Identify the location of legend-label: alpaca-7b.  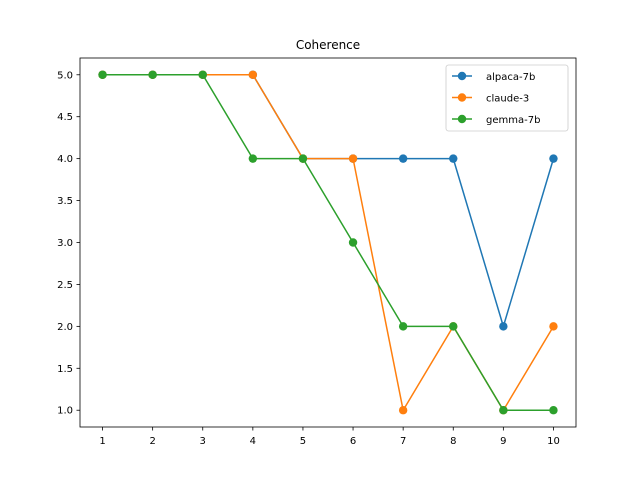
(510, 77).